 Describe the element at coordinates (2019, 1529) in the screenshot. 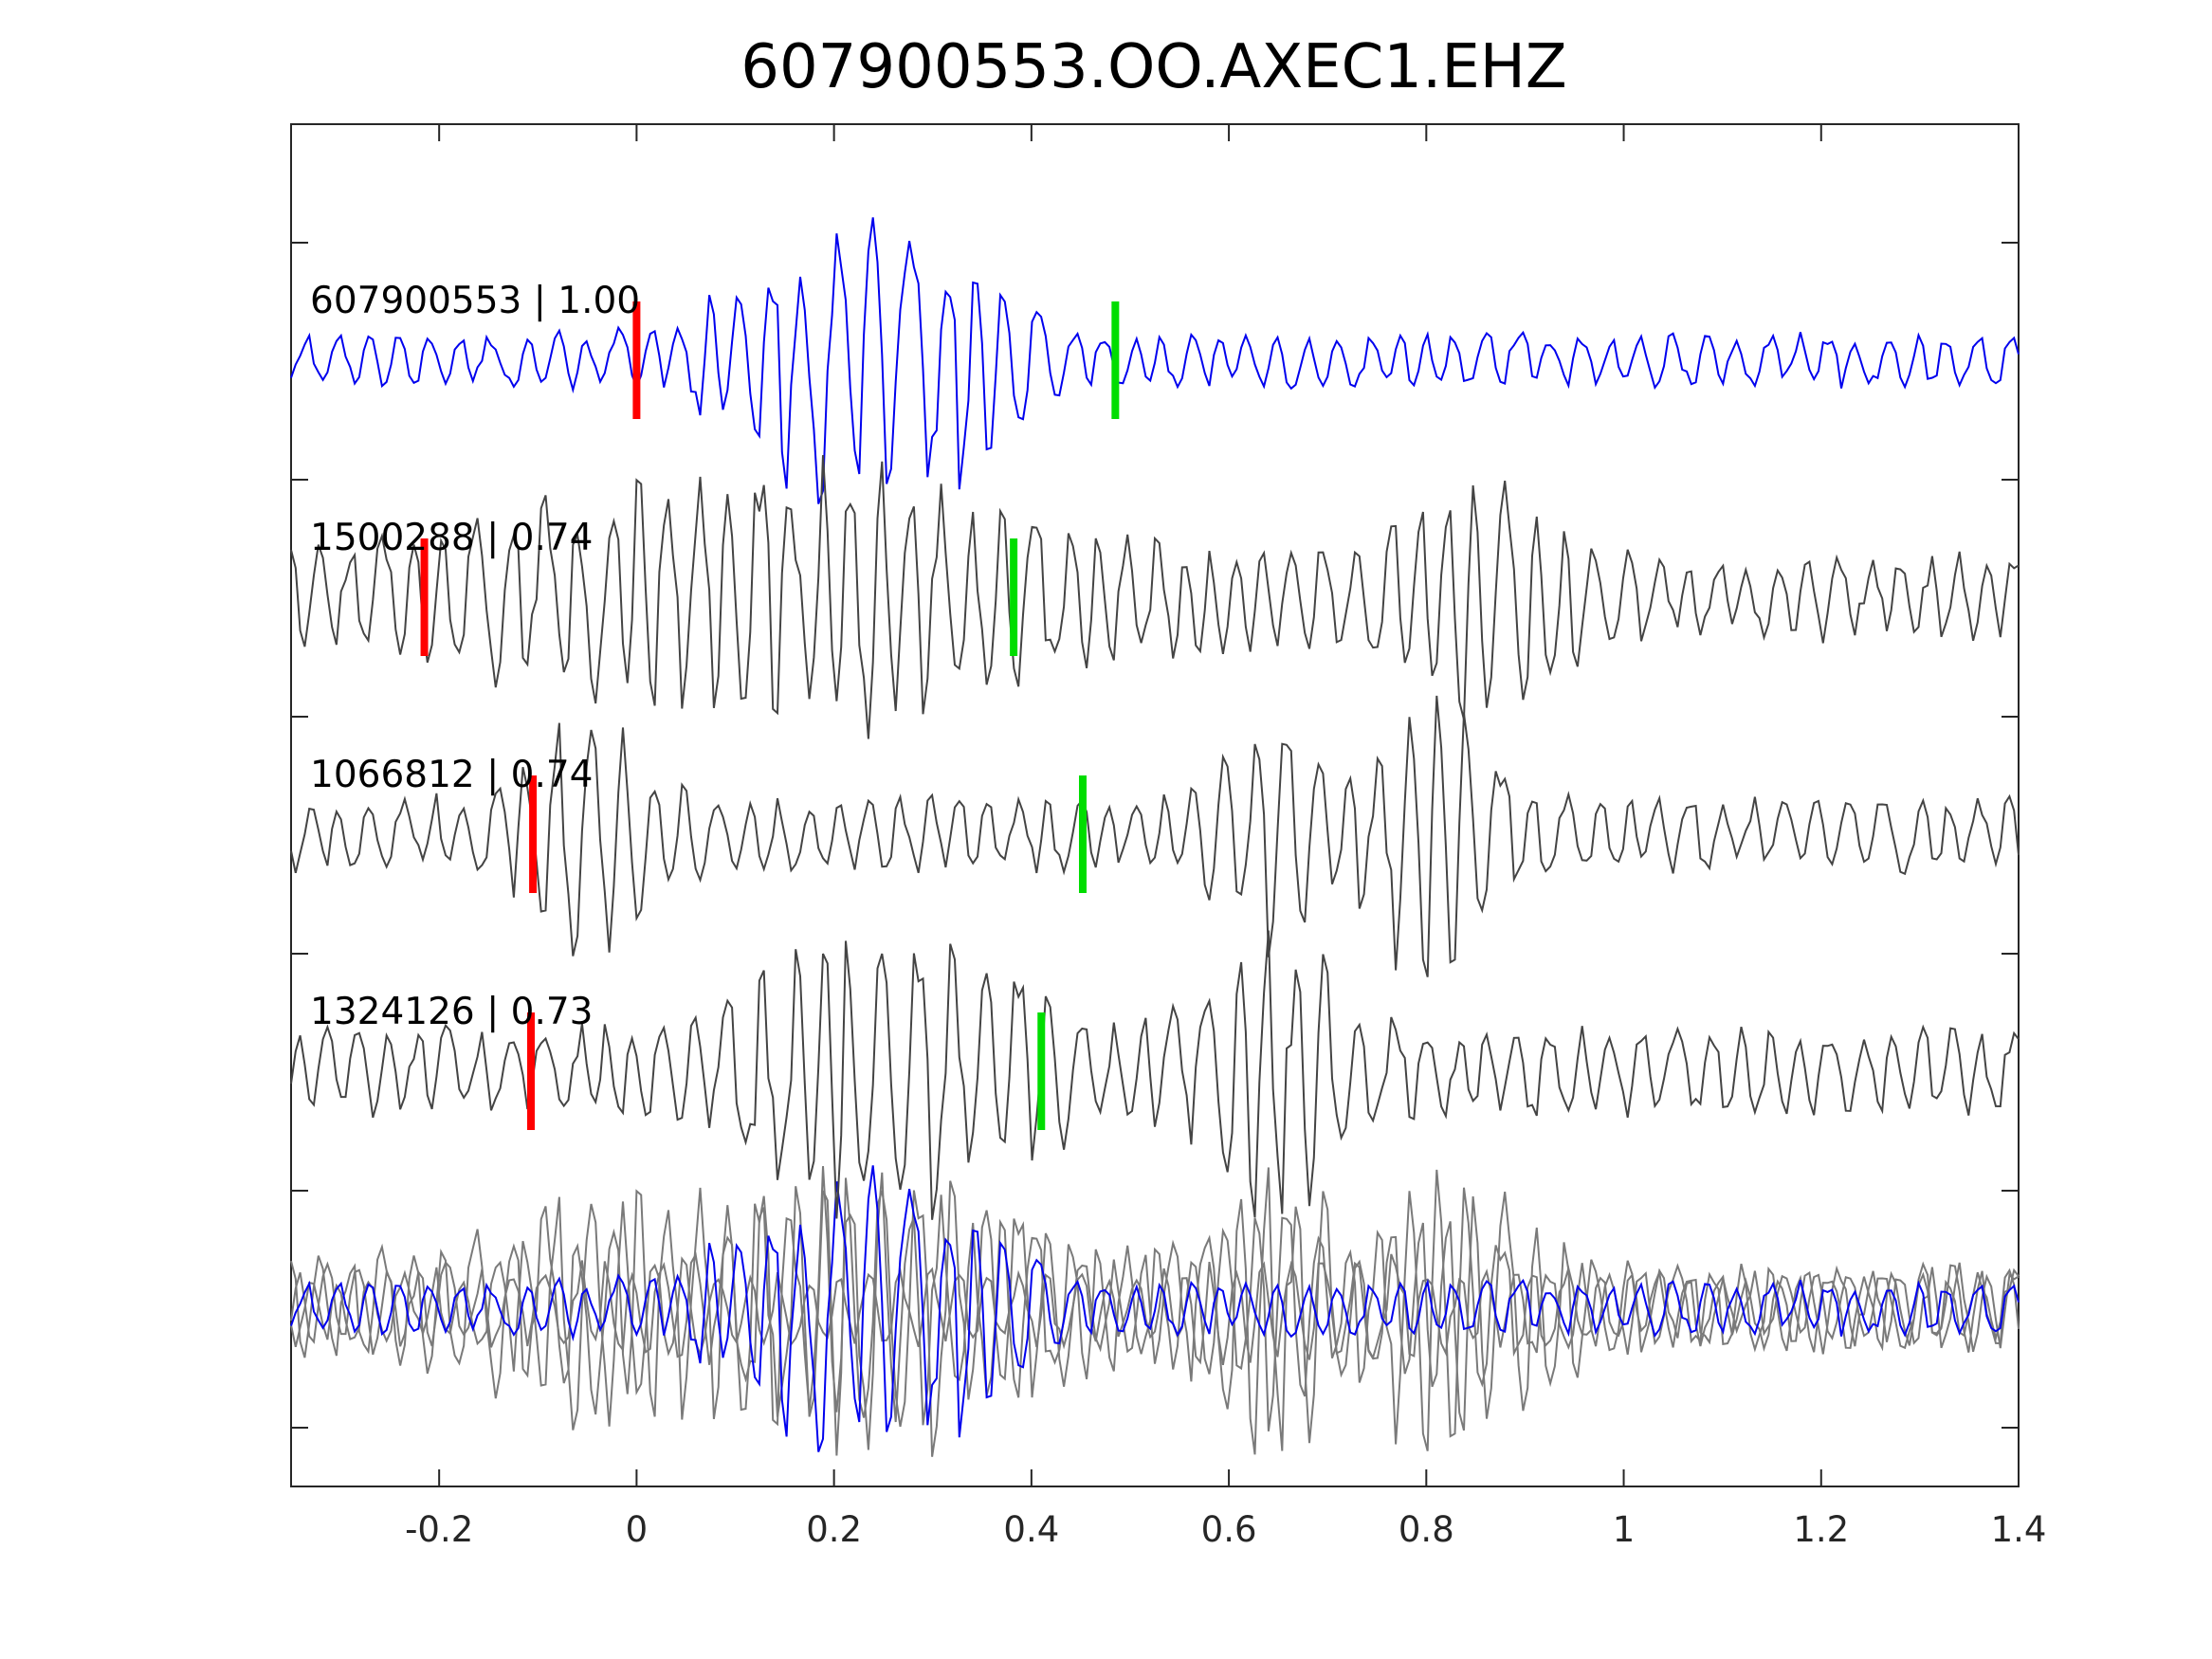

I see `x-tick-label: 1.4` at that location.